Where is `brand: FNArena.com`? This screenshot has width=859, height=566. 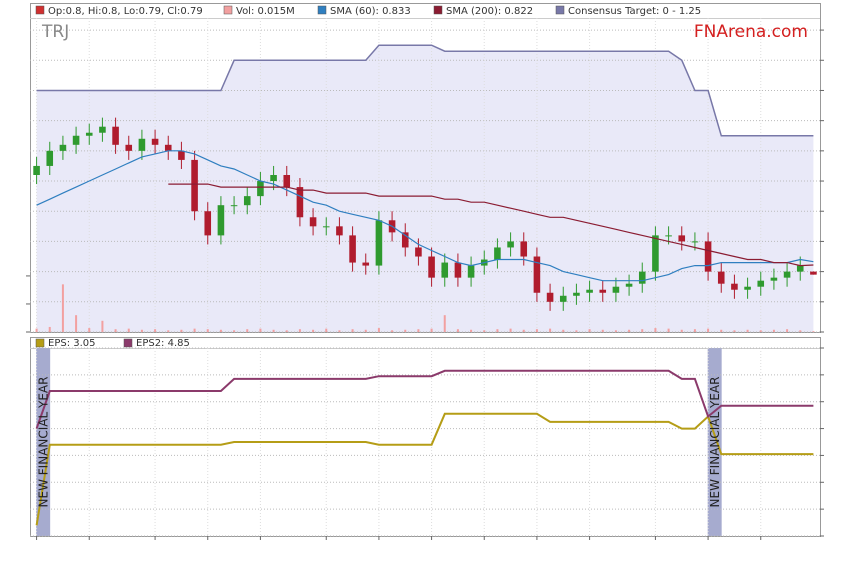 brand: FNArena.com is located at coordinates (751, 32).